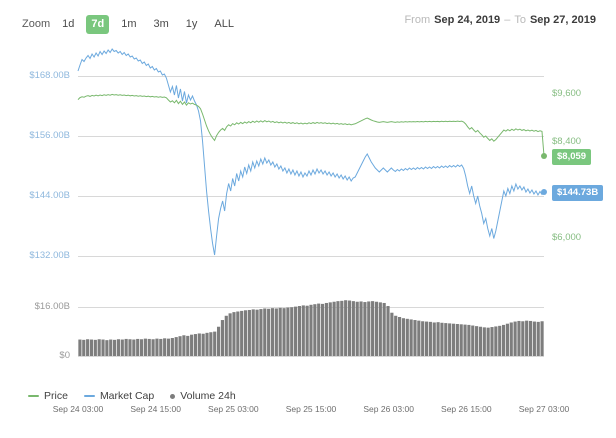 The height and width of the screenshot is (438, 616). Describe the element at coordinates (56, 396) in the screenshot. I see `legend-label-price: Price` at that location.